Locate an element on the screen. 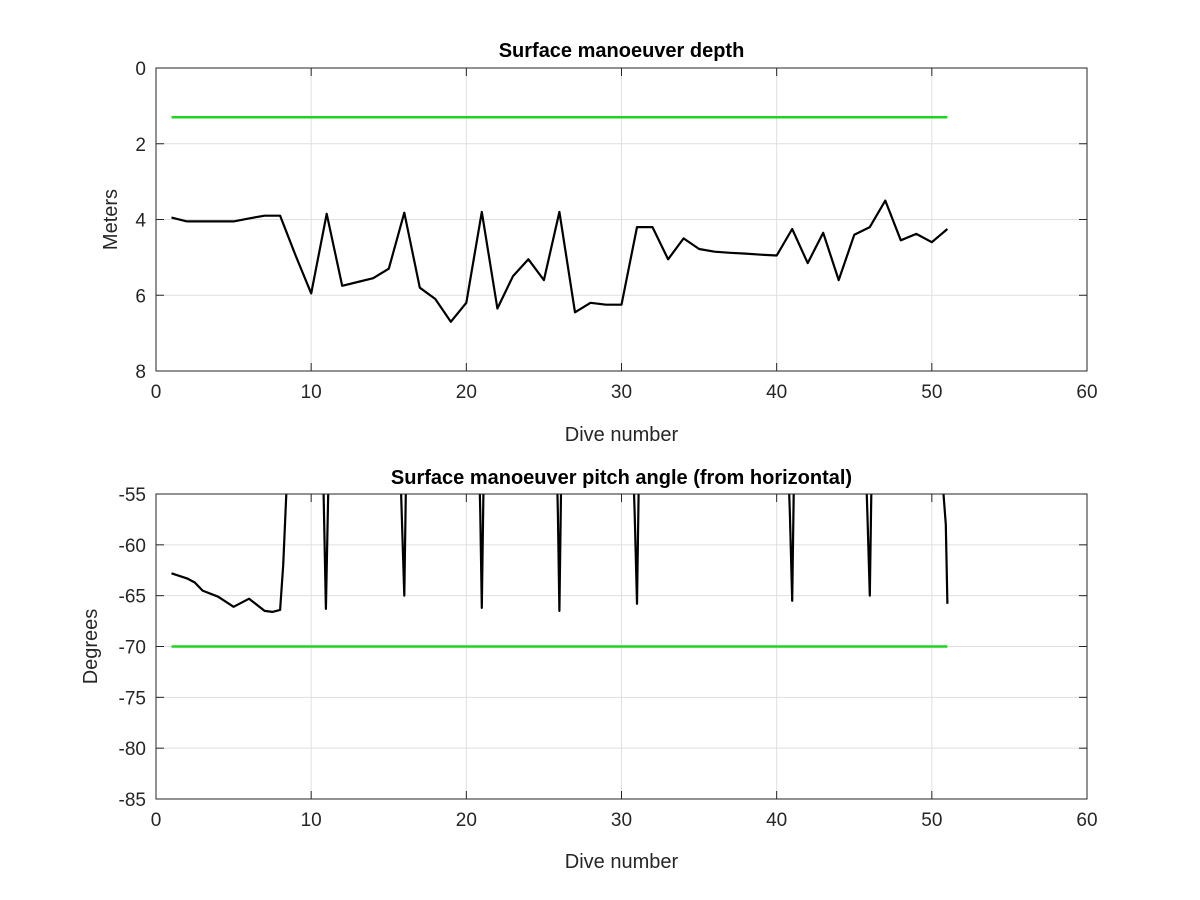 This screenshot has height=900, width=1200. pitch-xtick-label: 50 is located at coordinates (931, 820).